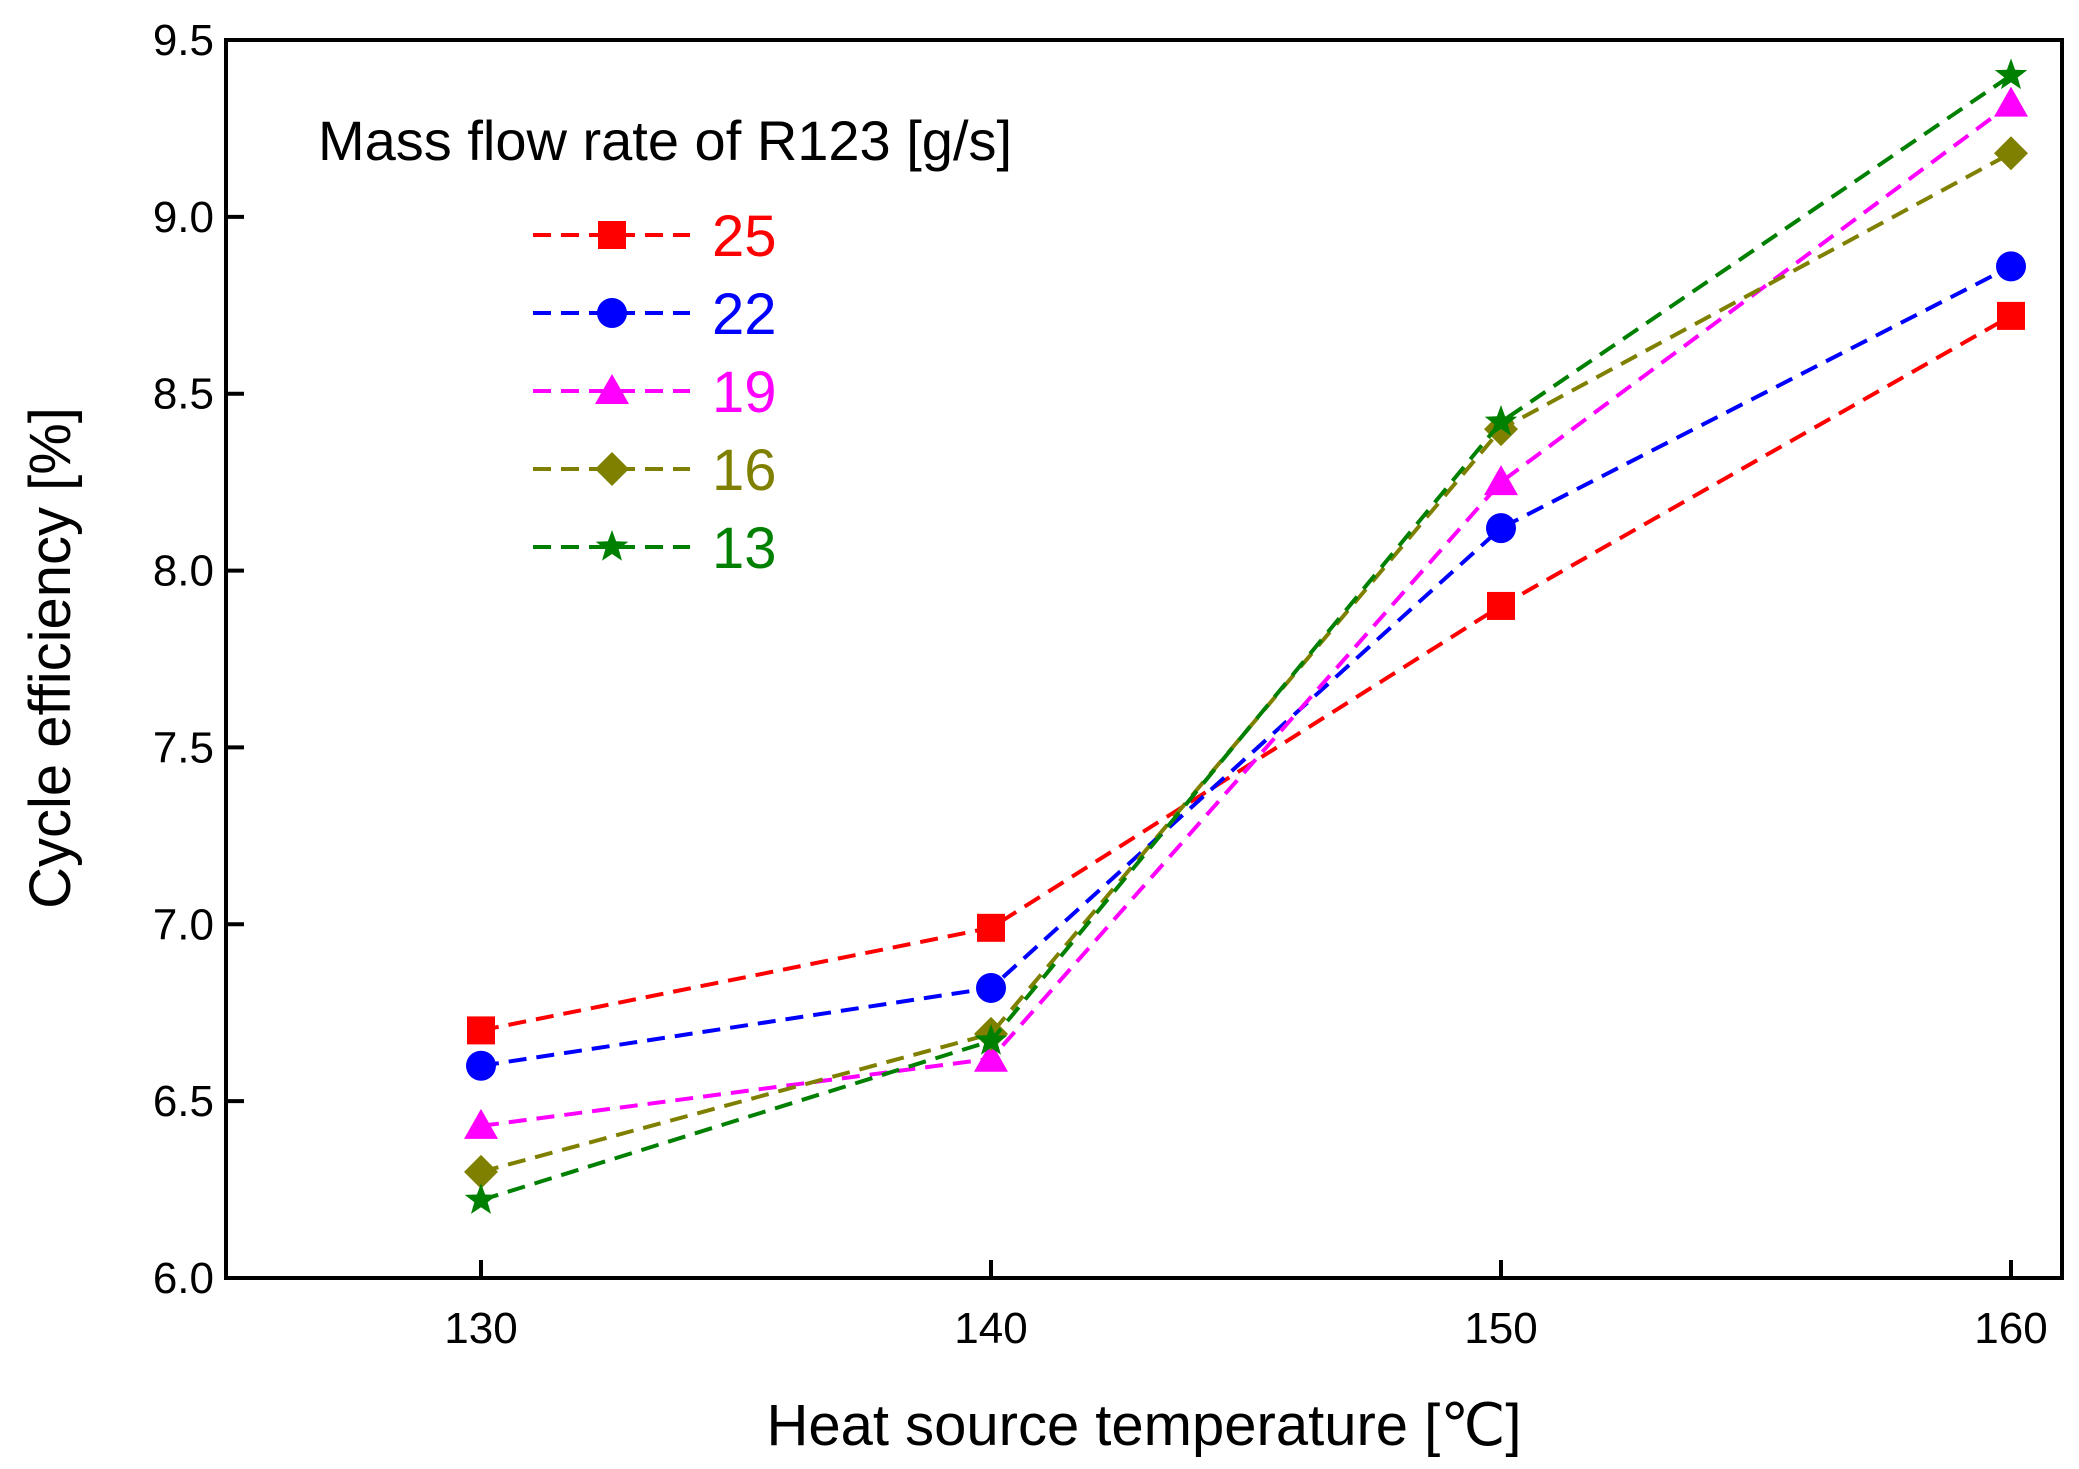  What do you see at coordinates (1143, 1425) in the screenshot?
I see `x-axis-title: Heat source temperature [℃]` at bounding box center [1143, 1425].